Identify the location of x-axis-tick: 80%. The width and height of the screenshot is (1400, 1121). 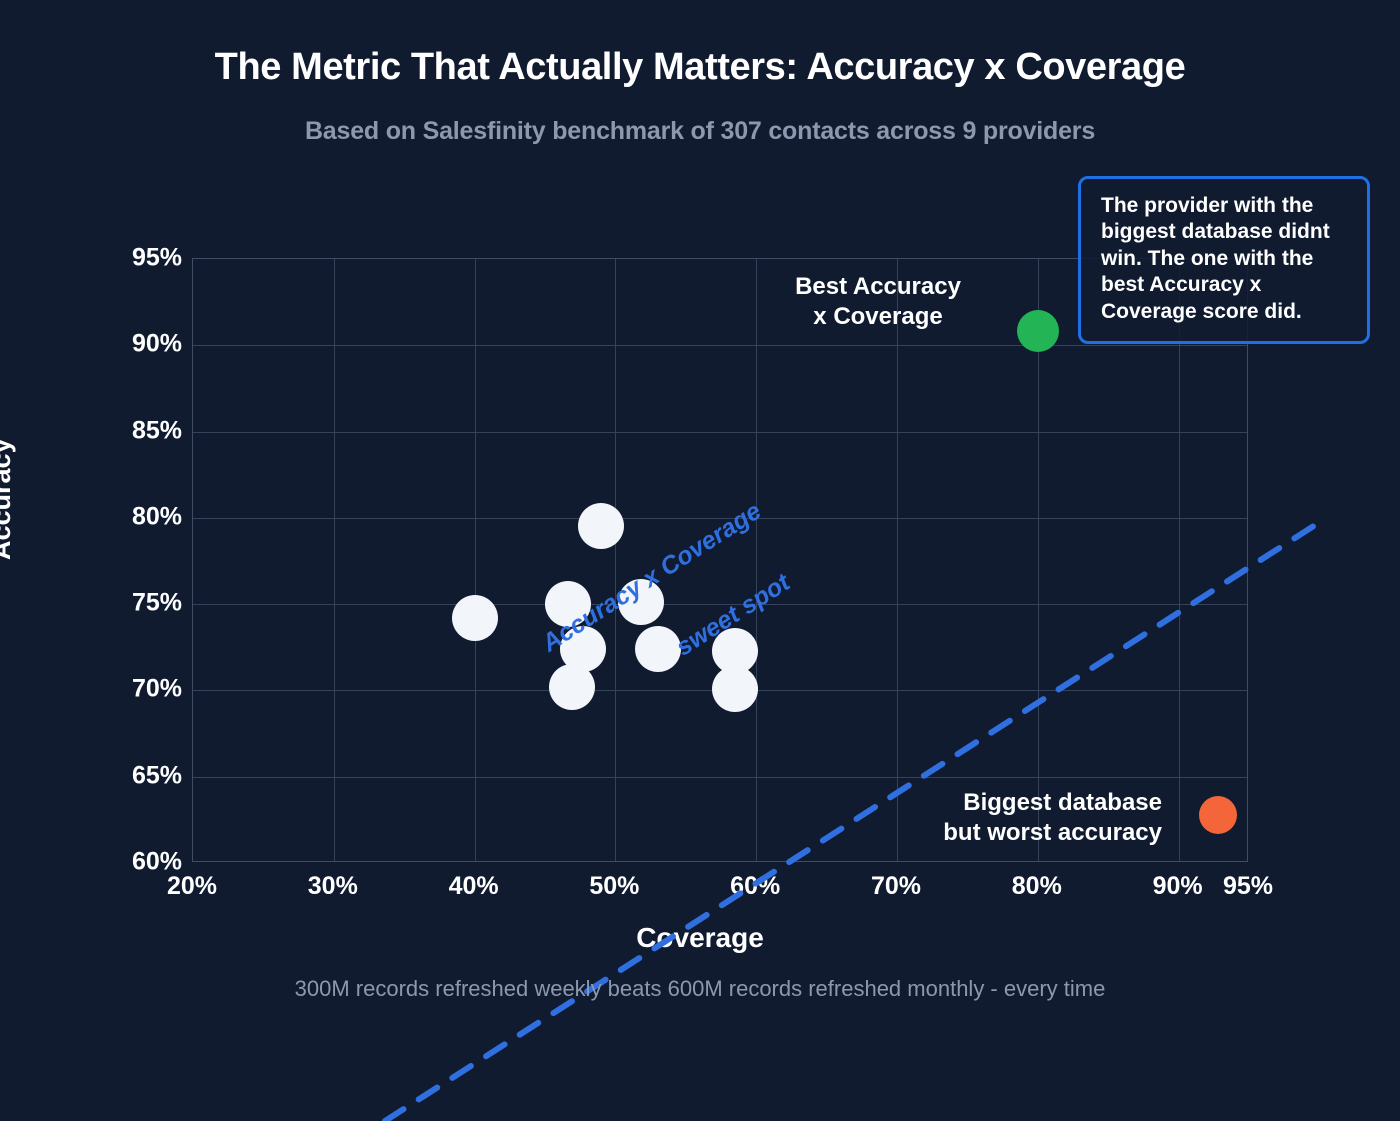
(1036, 886).